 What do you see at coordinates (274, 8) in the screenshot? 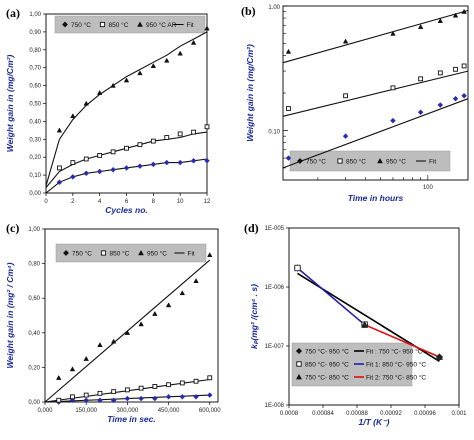
I see `y-tick-label: 1.00` at bounding box center [274, 8].